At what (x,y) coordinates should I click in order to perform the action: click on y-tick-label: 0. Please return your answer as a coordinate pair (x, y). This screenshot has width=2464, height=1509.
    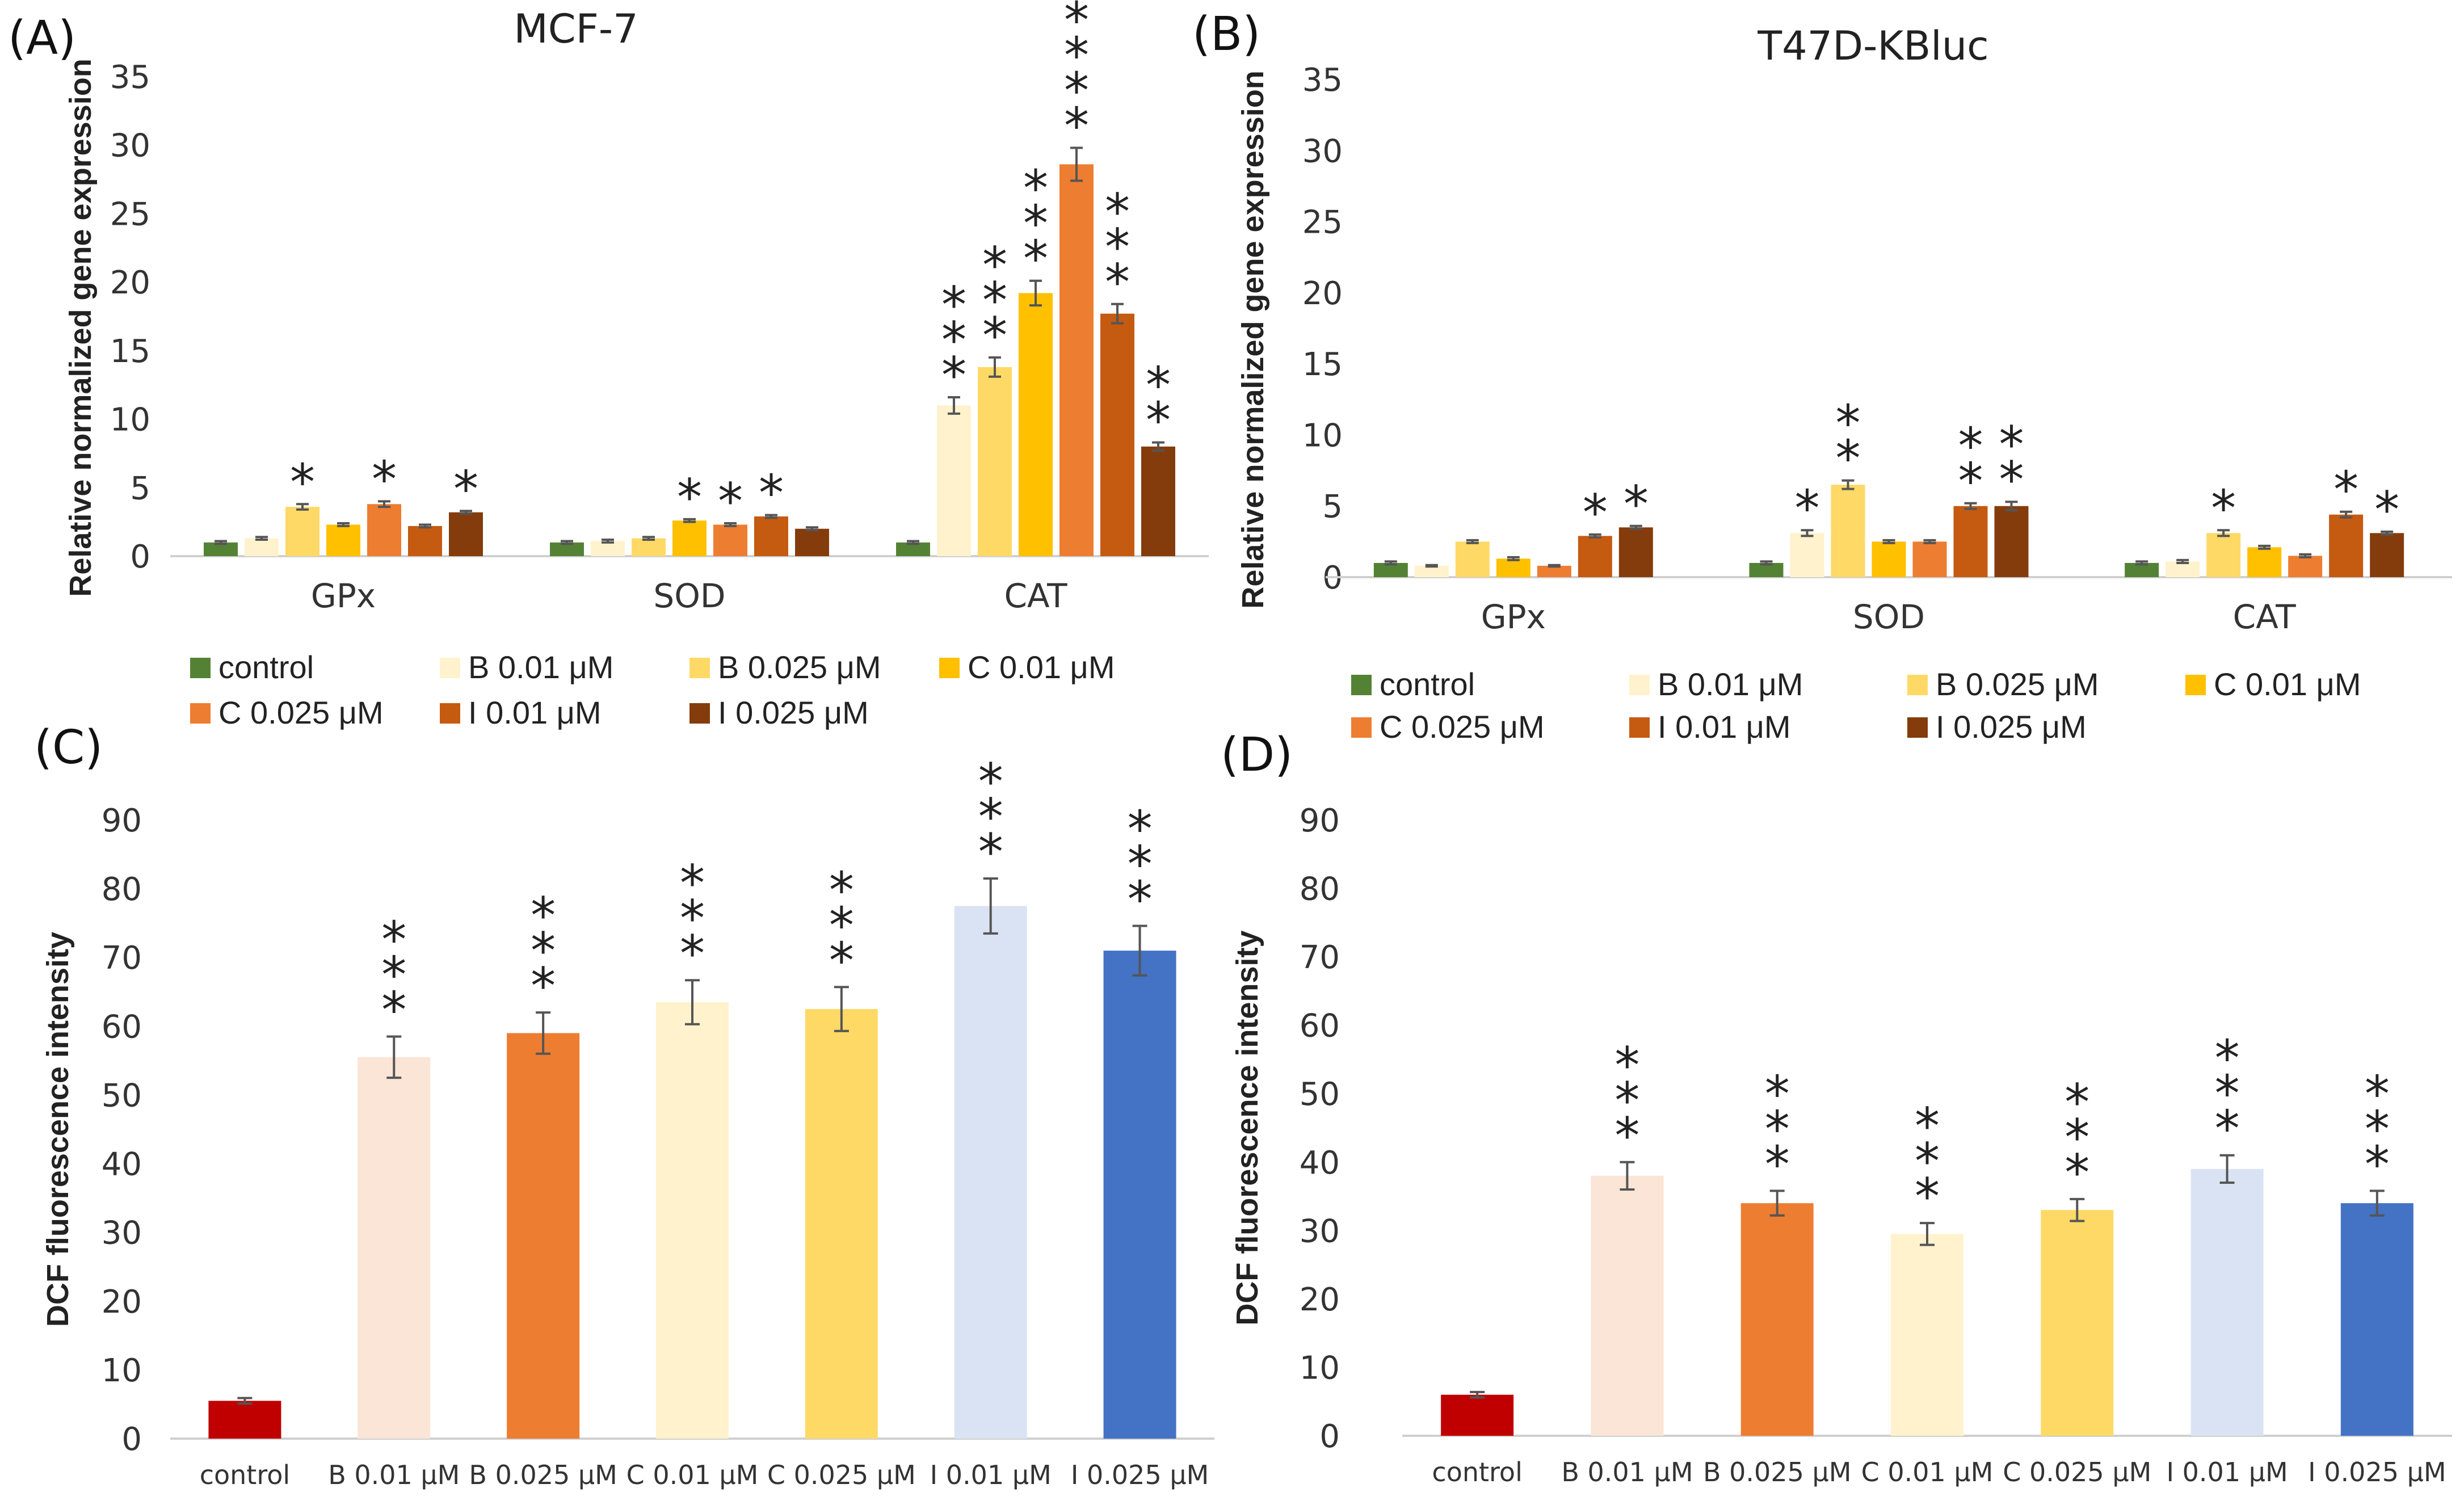
    Looking at the image, I should click on (140, 557).